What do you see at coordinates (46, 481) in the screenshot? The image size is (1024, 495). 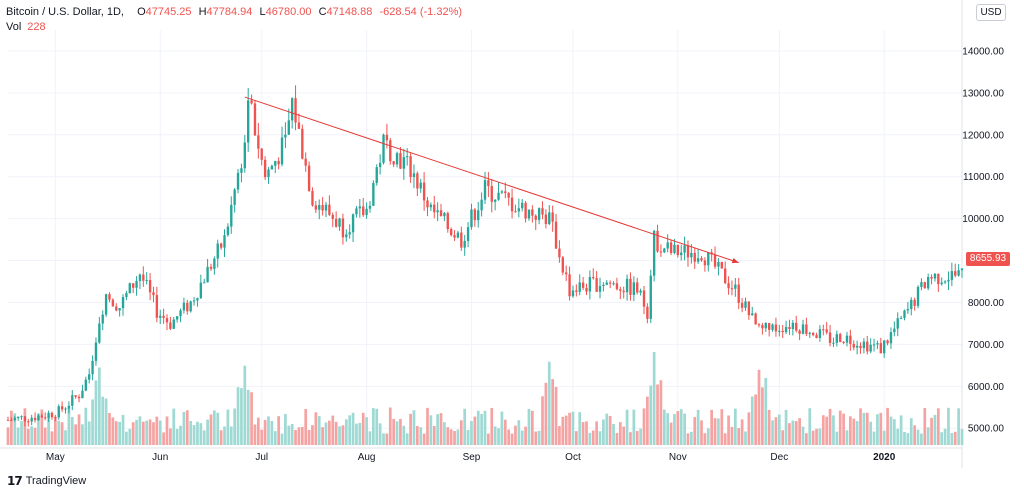 I see `tradingview-brand: 𝟭𝟳 TradingView` at bounding box center [46, 481].